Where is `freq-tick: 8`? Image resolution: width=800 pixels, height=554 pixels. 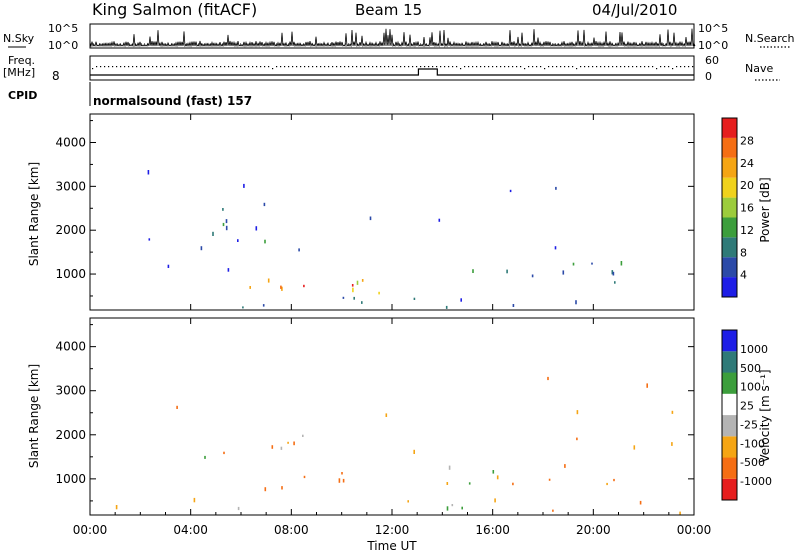
freq-tick: 8 is located at coordinates (56, 76).